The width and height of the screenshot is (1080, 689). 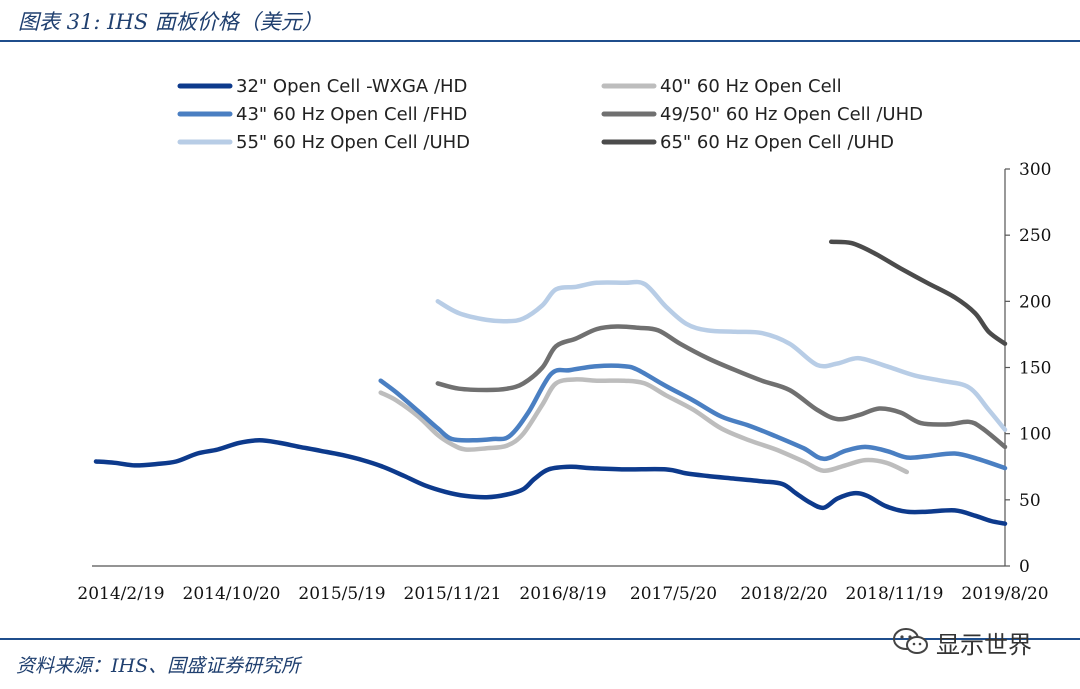 What do you see at coordinates (1035, 170) in the screenshot?
I see `y-tick-label: 300` at bounding box center [1035, 170].